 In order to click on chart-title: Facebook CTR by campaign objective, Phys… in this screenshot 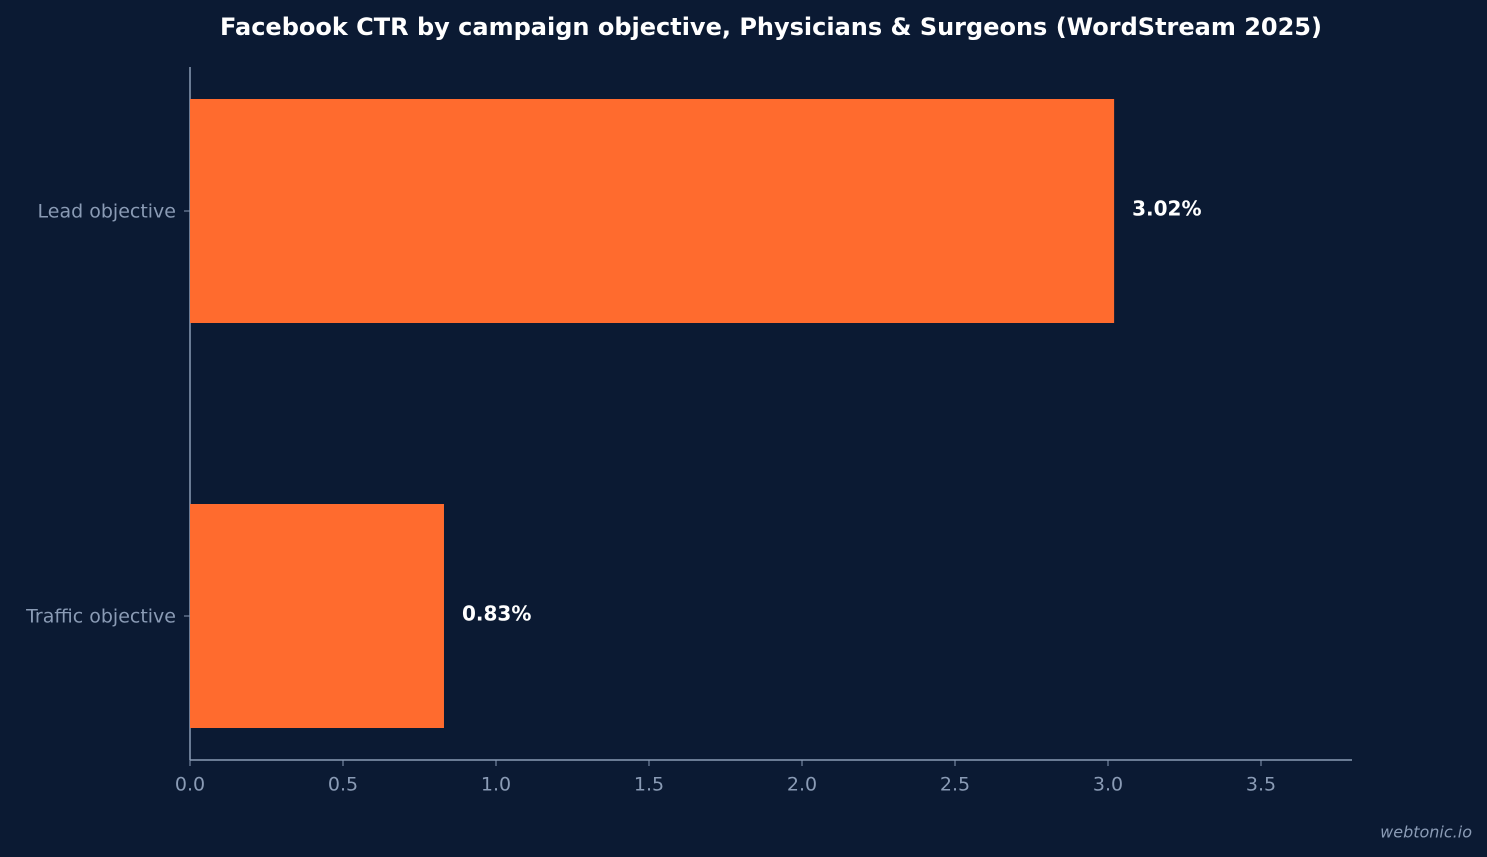, I will do `click(771, 27)`.